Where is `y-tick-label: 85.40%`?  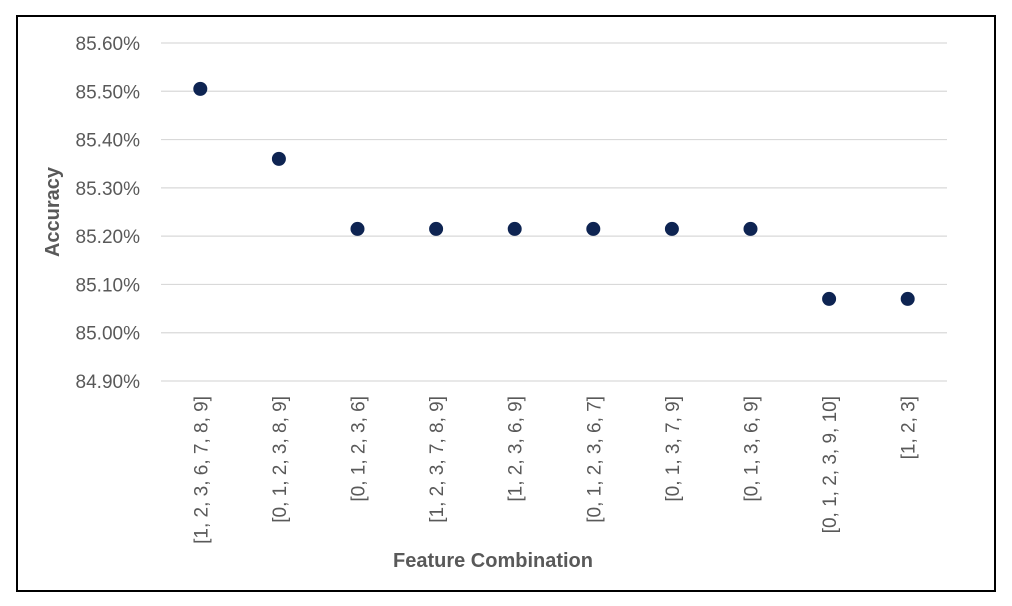 y-tick-label: 85.40% is located at coordinates (108, 141).